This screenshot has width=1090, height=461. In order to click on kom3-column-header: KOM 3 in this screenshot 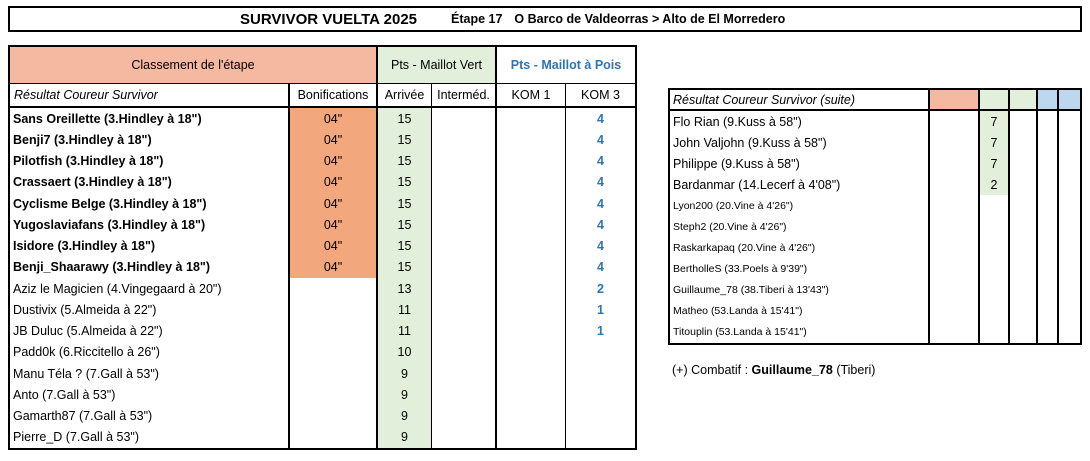, I will do `click(600, 96)`.